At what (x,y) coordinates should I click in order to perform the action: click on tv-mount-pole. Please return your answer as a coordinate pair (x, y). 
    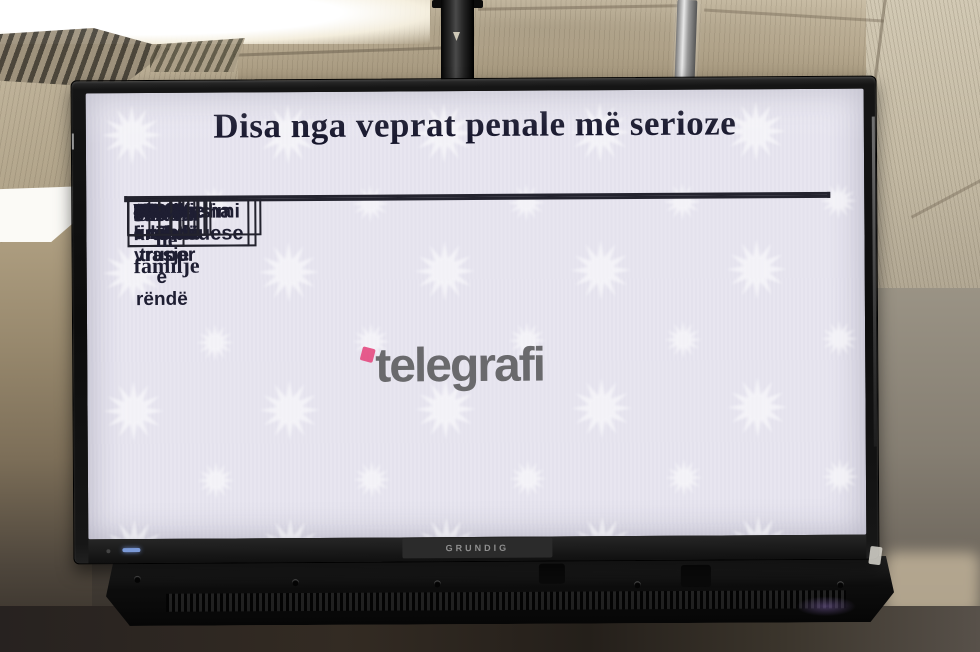
    Looking at the image, I should click on (457, 42).